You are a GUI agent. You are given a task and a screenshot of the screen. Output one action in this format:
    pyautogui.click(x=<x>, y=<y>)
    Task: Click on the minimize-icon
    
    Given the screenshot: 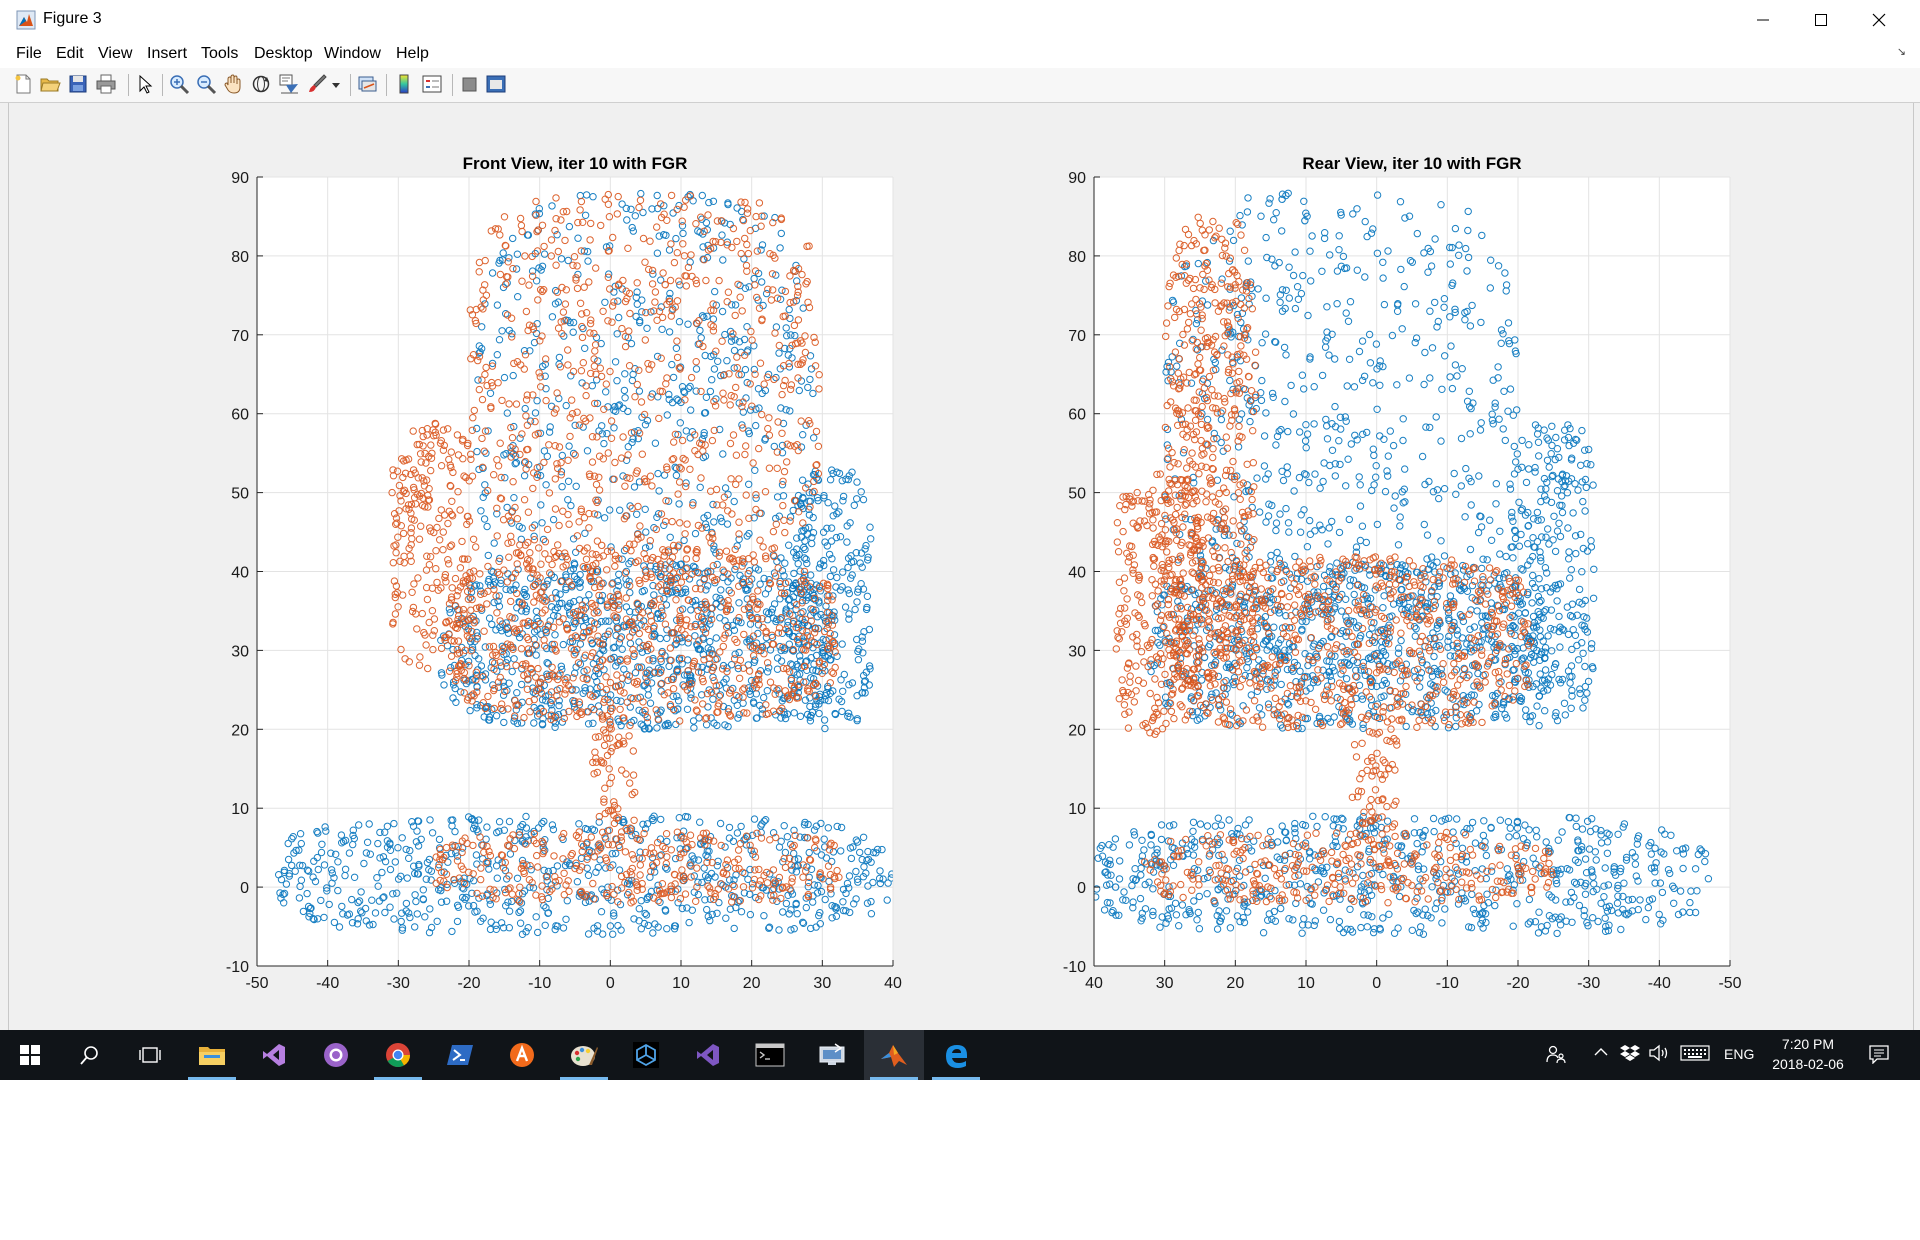 What is the action you would take?
    pyautogui.click(x=1763, y=19)
    